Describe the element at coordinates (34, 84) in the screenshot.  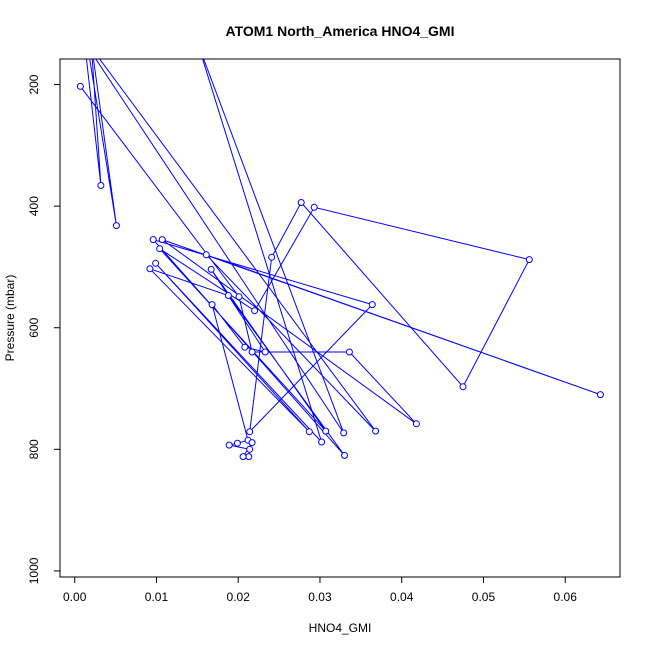
I see `y-tick-label: 200` at that location.